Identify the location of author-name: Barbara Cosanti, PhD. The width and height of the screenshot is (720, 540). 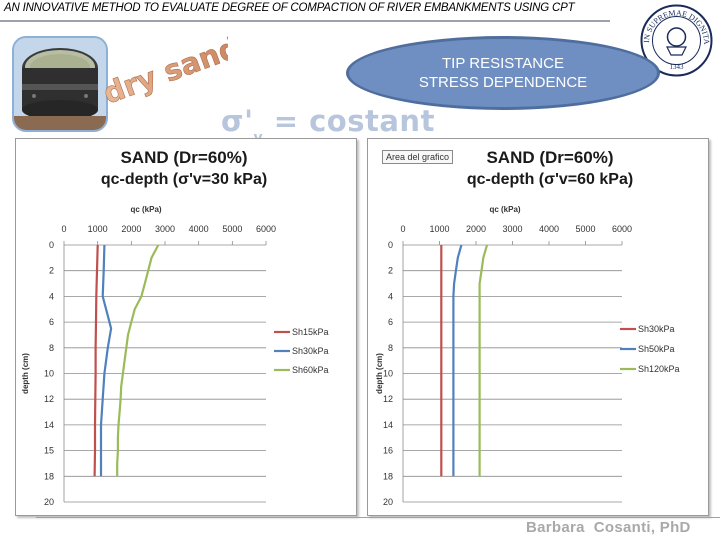
(608, 527).